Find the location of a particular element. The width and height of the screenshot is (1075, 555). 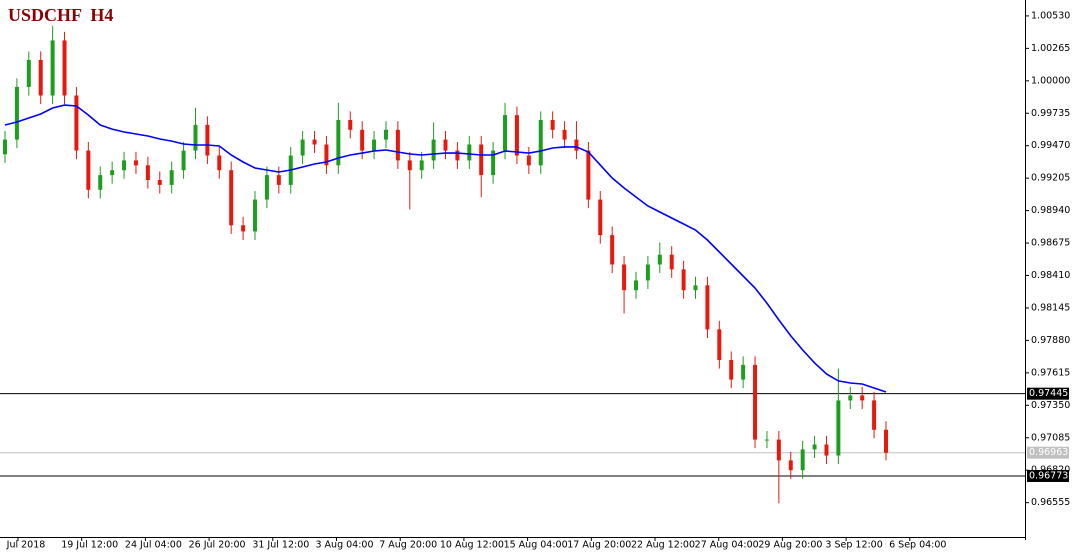

chart-title: USDCHF H4 is located at coordinates (60, 15).